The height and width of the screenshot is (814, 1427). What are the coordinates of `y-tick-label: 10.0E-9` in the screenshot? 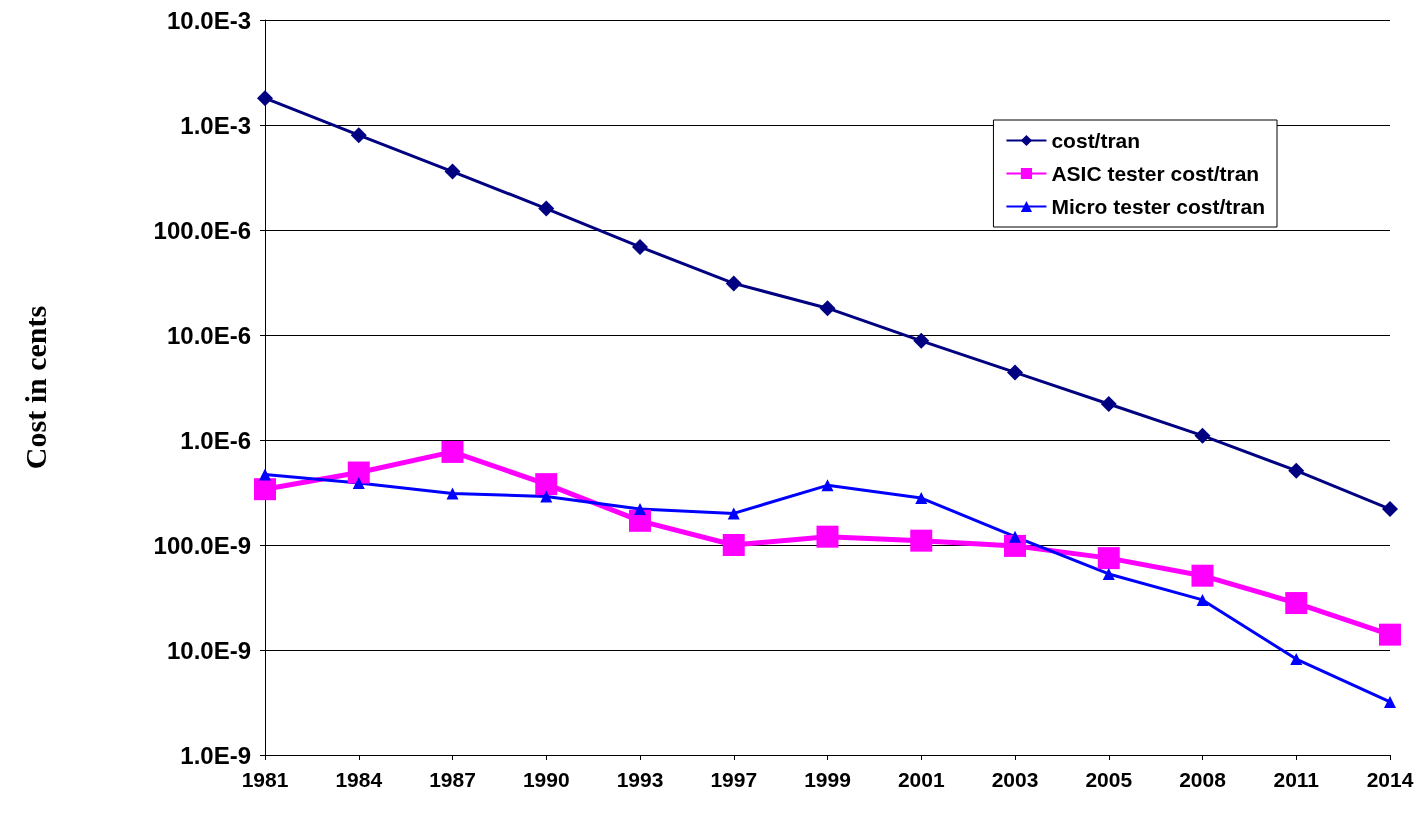 It's located at (208, 650).